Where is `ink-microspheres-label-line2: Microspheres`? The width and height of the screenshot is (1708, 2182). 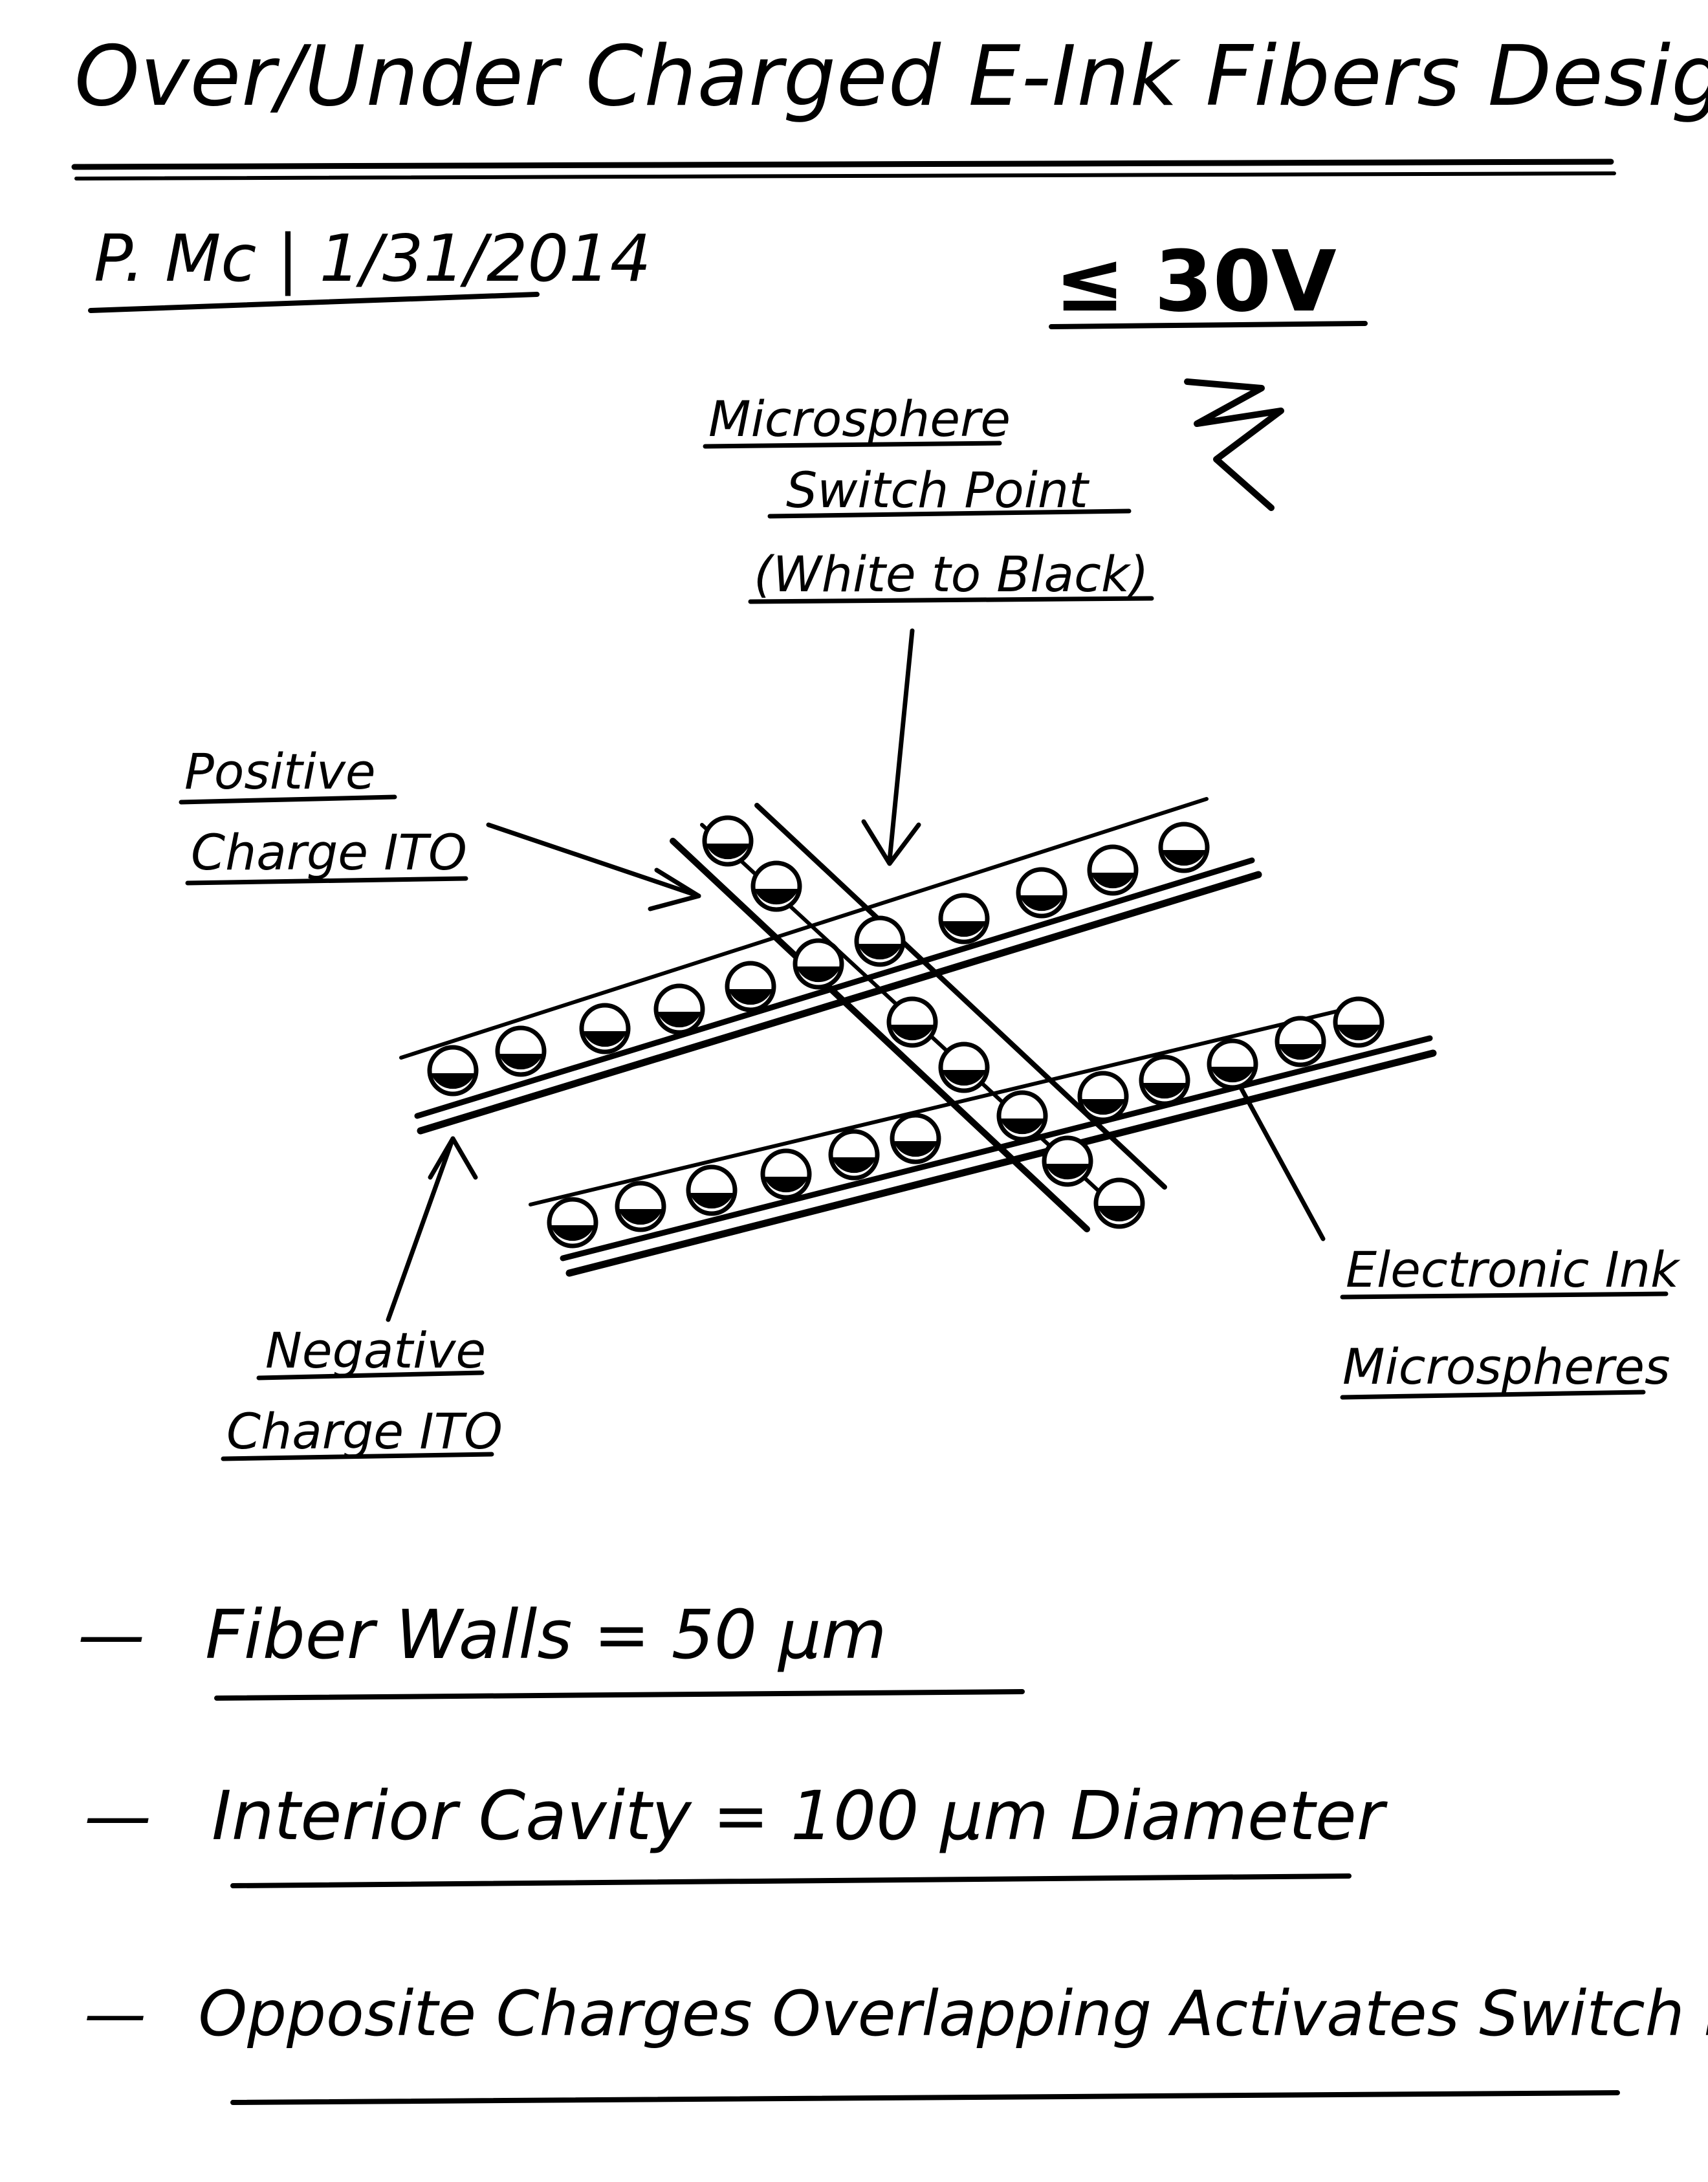 ink-microspheres-label-line2: Microspheres is located at coordinates (1506, 1367).